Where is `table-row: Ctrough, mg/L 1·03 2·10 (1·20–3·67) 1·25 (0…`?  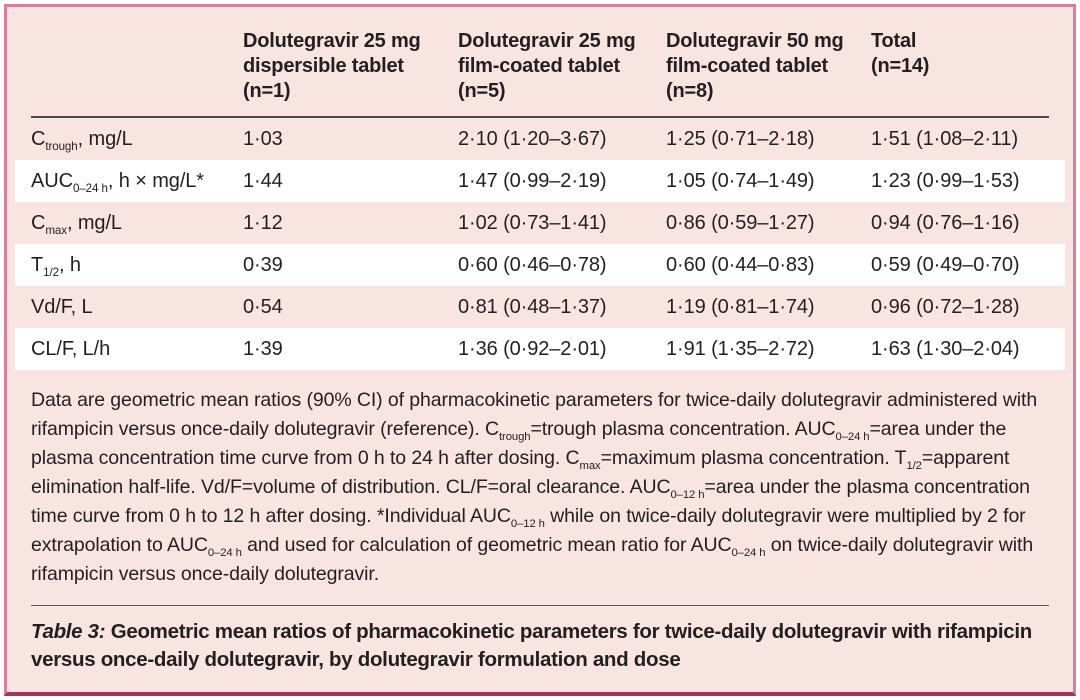 table-row: Ctrough, mg/L 1·03 2·10 (1·20–3·67) 1·25 (0… is located at coordinates (540, 139).